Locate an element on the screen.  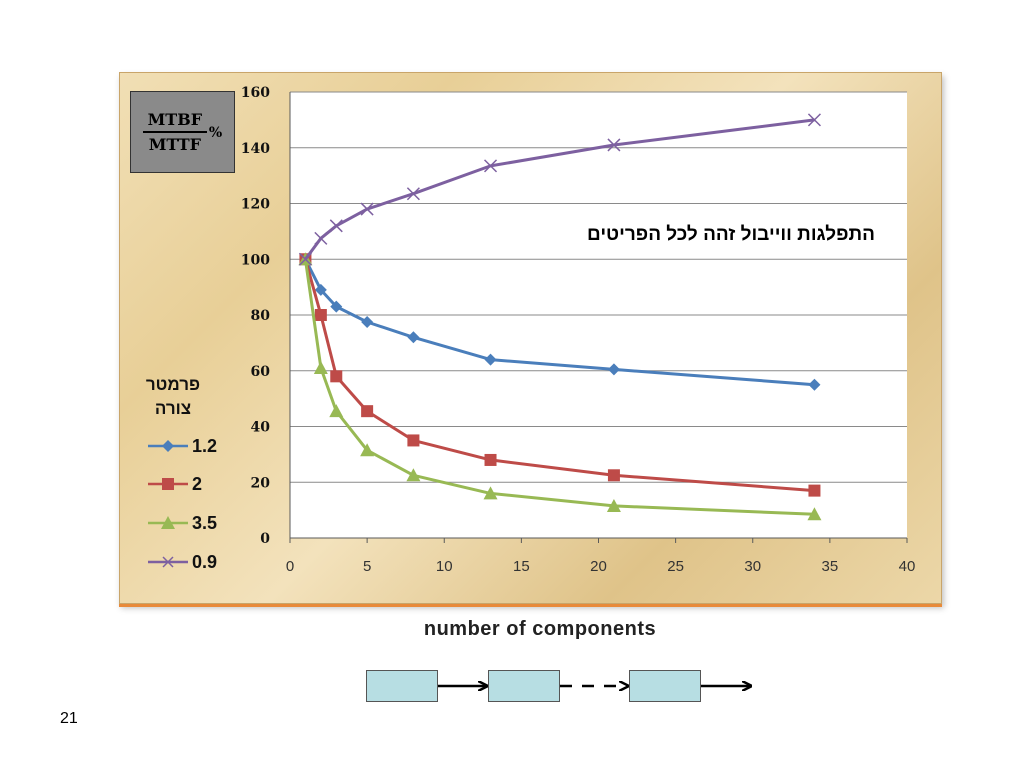
legend-marker-diamond is located at coordinates (168, 446).